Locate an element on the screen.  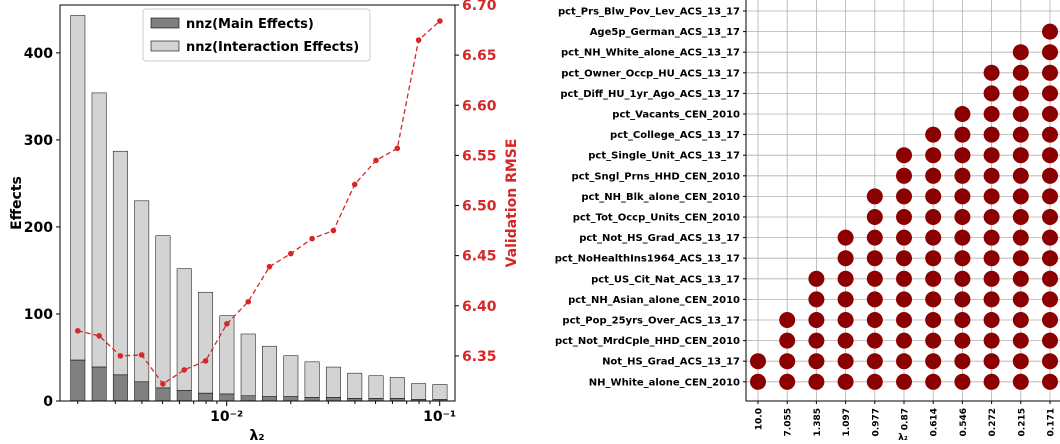
x-tick-label: 10⁻¹ is located at coordinates (439, 417).